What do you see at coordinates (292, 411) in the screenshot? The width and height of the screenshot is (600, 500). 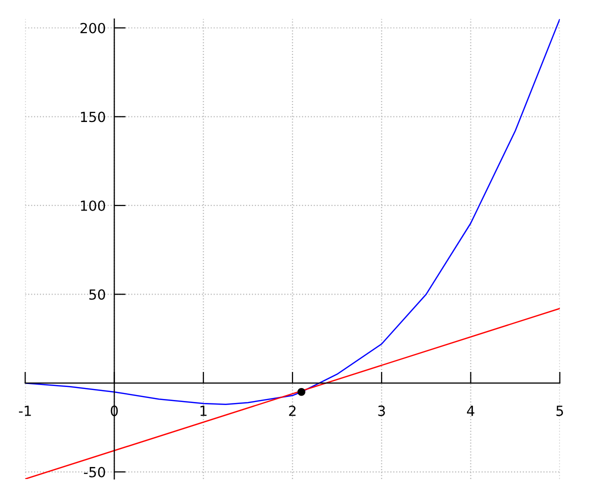 I see `x-tick-label: 2` at bounding box center [292, 411].